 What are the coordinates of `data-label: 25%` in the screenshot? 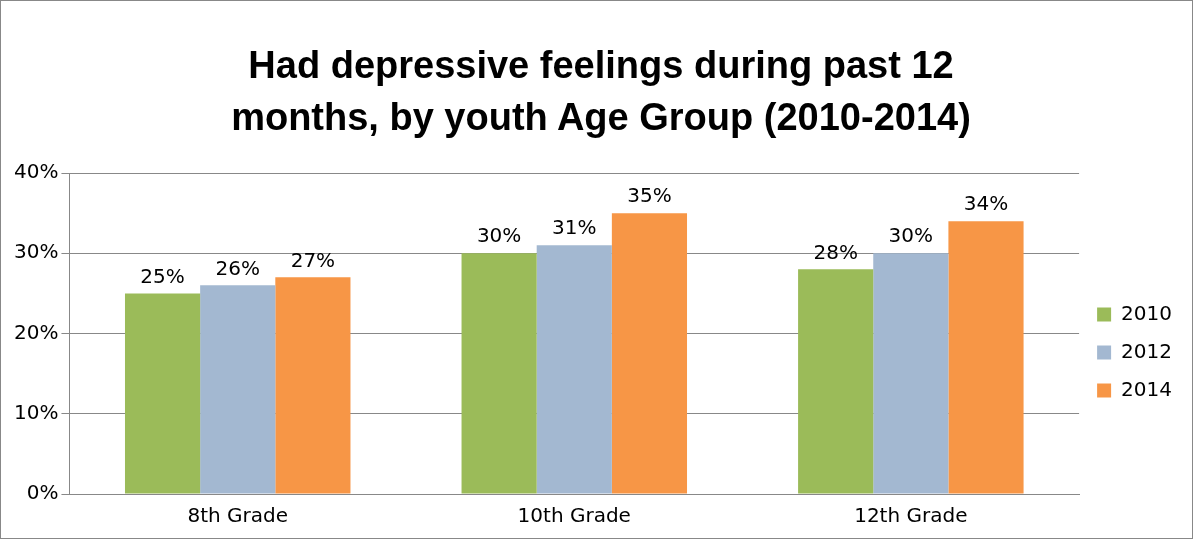 It's located at (162, 275).